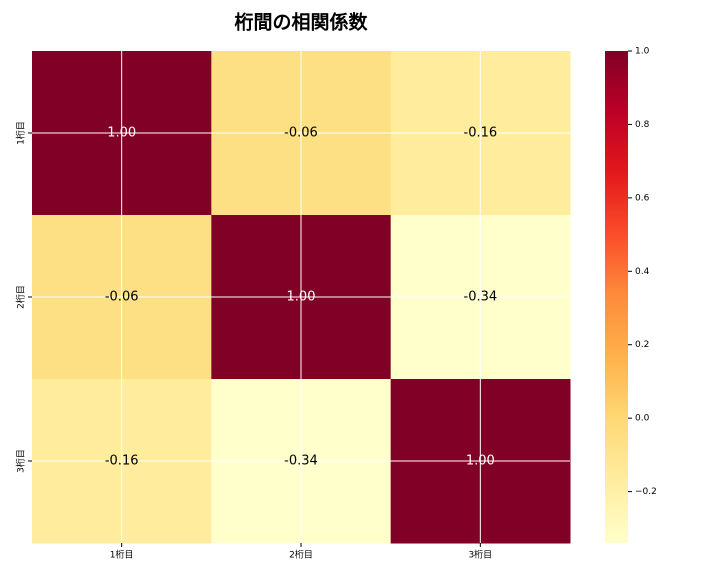 This screenshot has height=576, width=720. What do you see at coordinates (616, 297) in the screenshot?
I see `colorbar` at bounding box center [616, 297].